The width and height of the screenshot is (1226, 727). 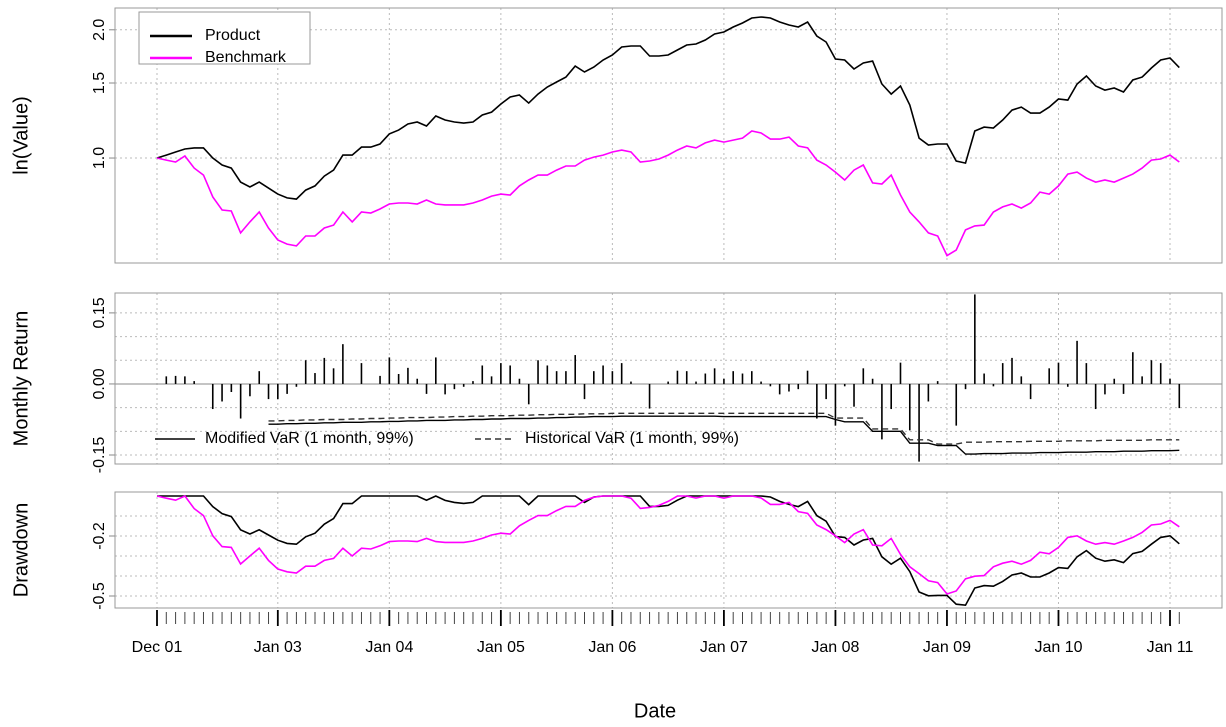 What do you see at coordinates (724, 647) in the screenshot?
I see `x-tick-label: Jan 07` at bounding box center [724, 647].